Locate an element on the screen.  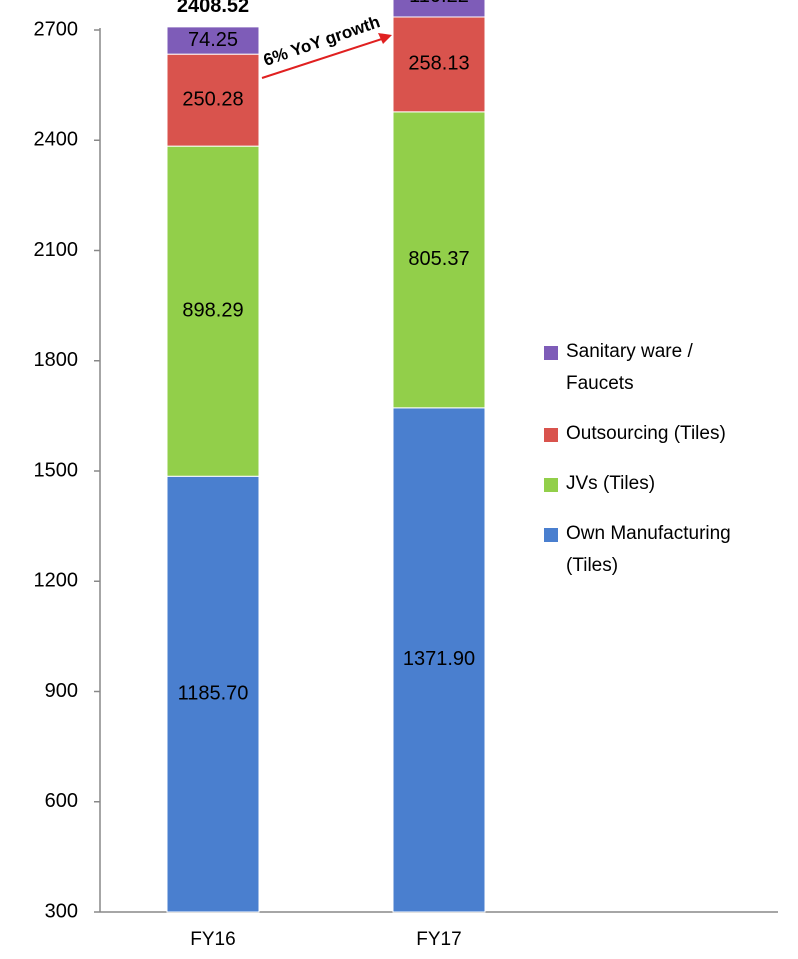
y-tick-label: 2100 is located at coordinates (56, 250).